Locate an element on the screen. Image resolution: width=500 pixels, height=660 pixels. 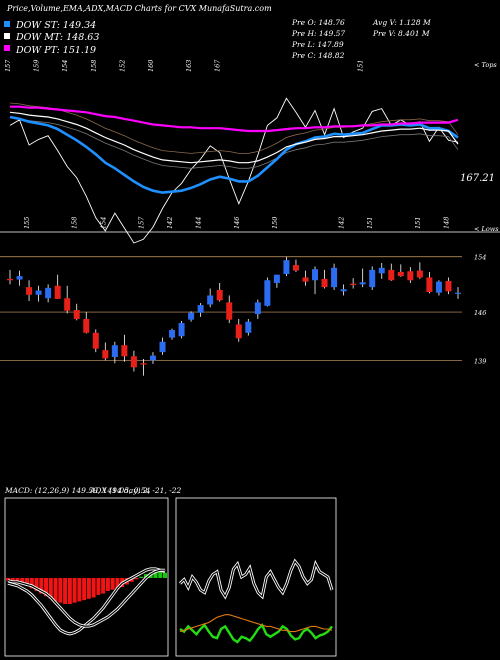
info-avg-volume: Avg V: 1.128 M is located at coordinates (401, 22).